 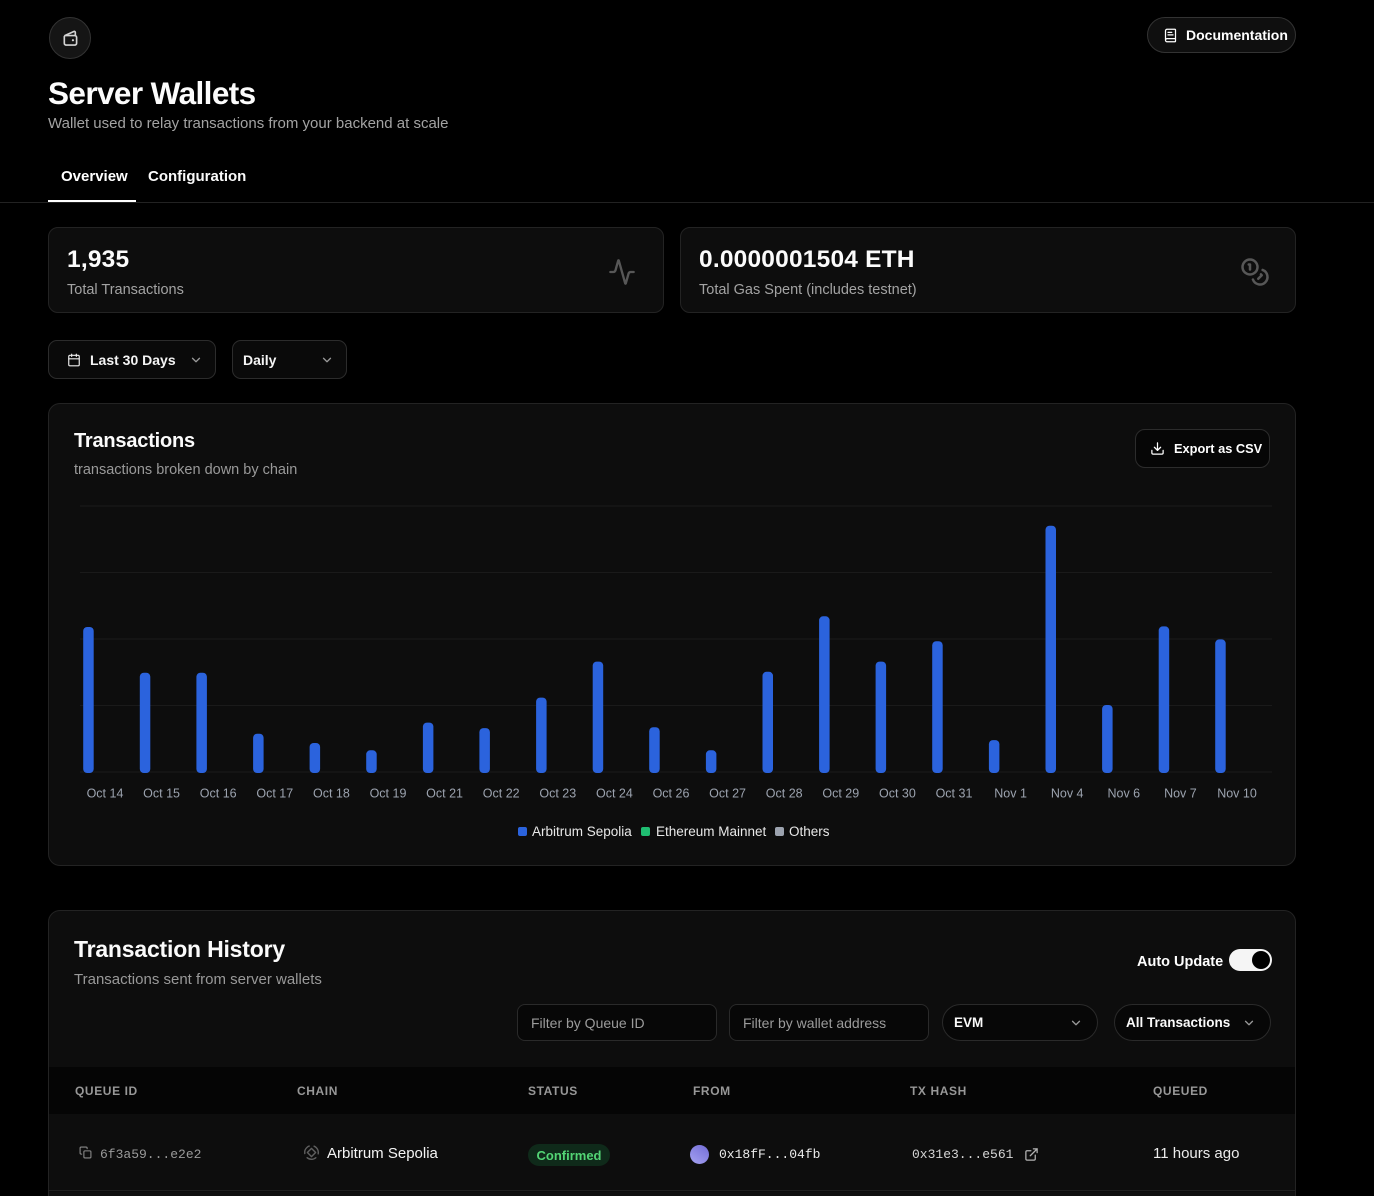 I want to click on svg-text: Oct 19, so click(x=388, y=794).